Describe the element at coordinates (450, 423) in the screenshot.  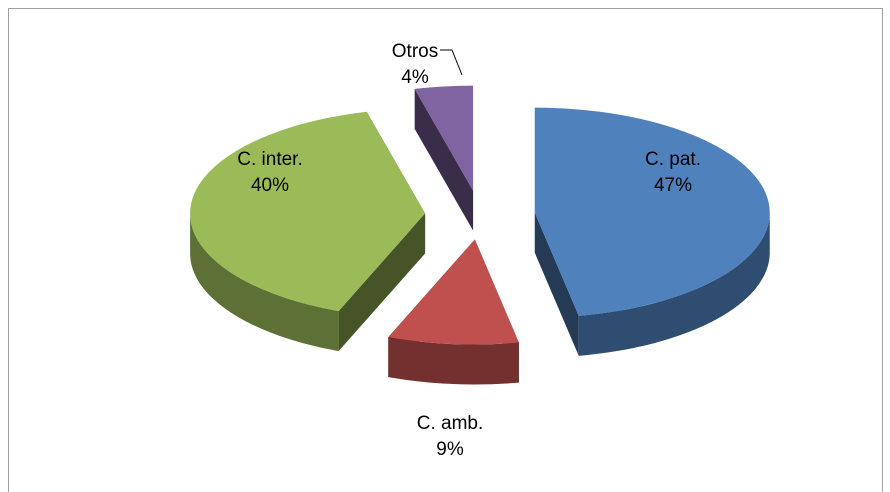
I see `slice-label: C. amb.` at that location.